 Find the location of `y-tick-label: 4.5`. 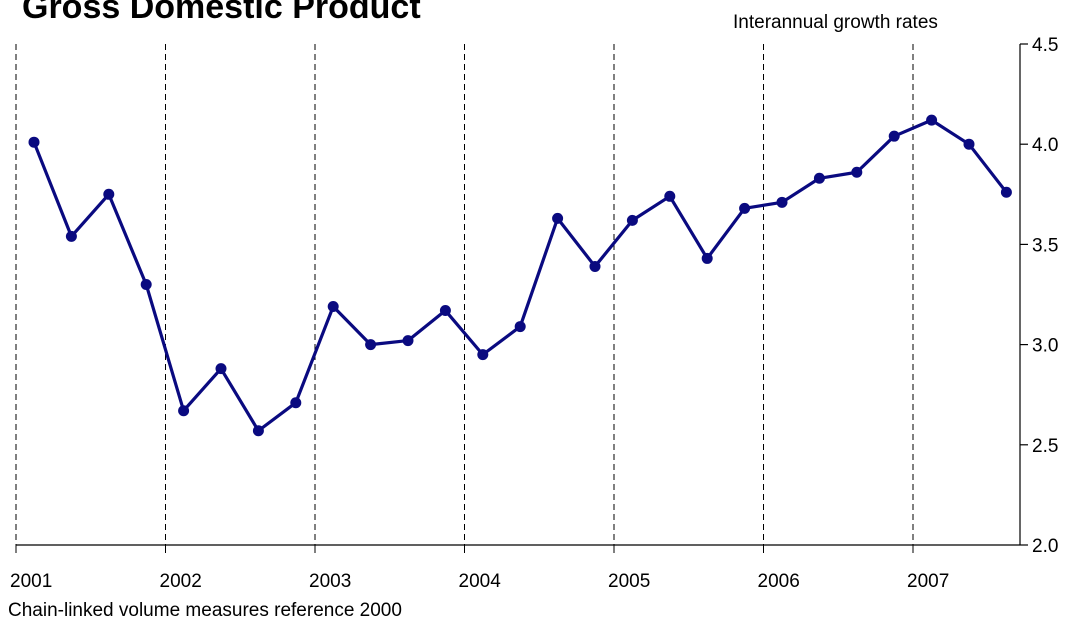

y-tick-label: 4.5 is located at coordinates (1045, 45).